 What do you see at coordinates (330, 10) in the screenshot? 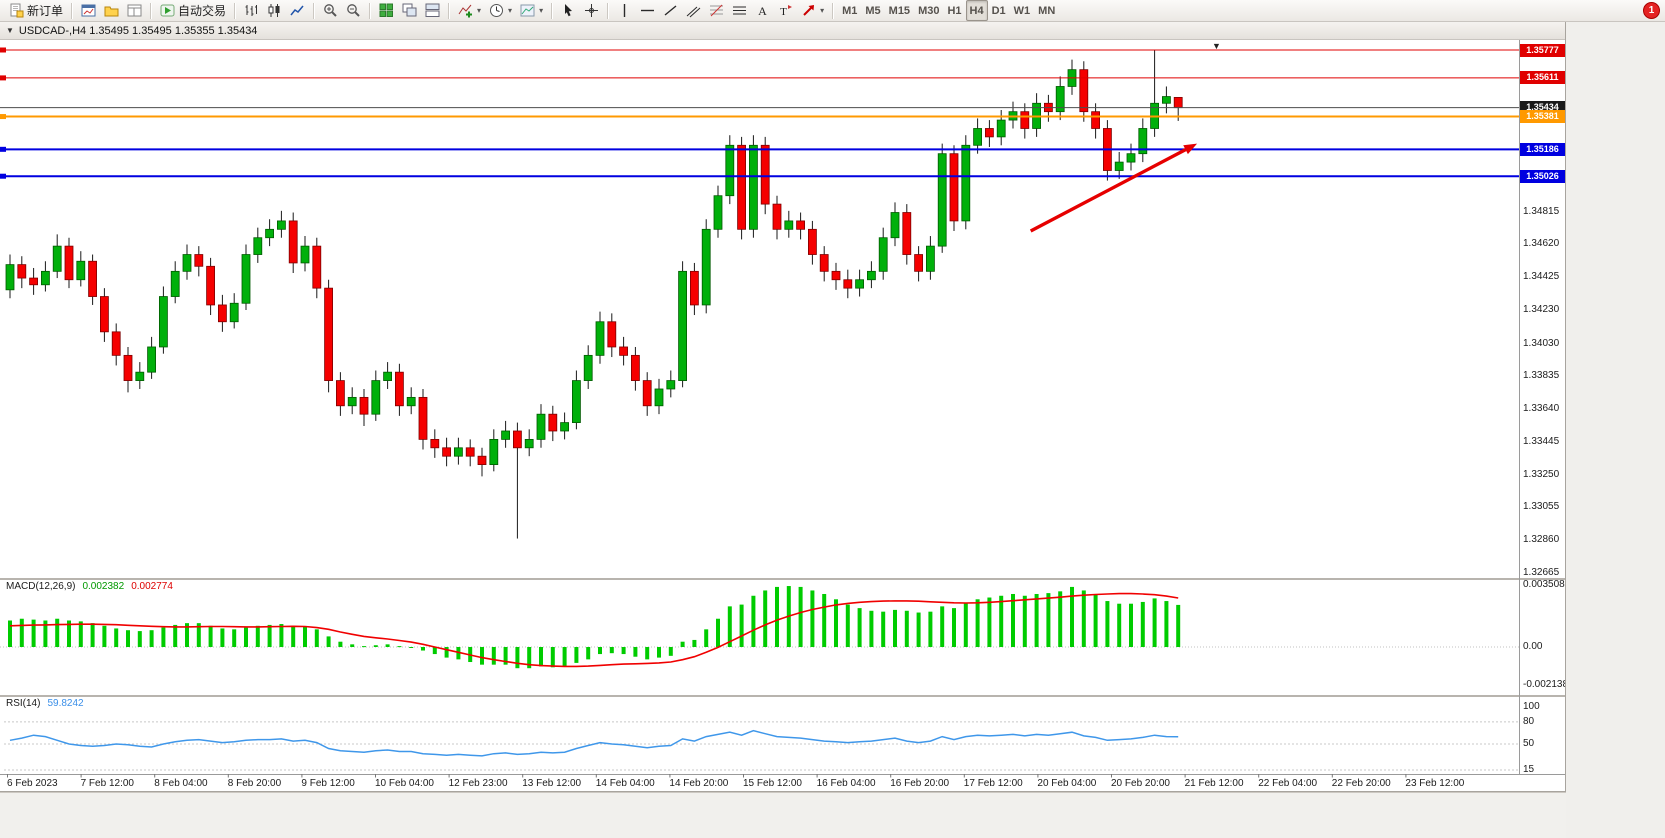
I see `zoom-in-button` at bounding box center [330, 10].